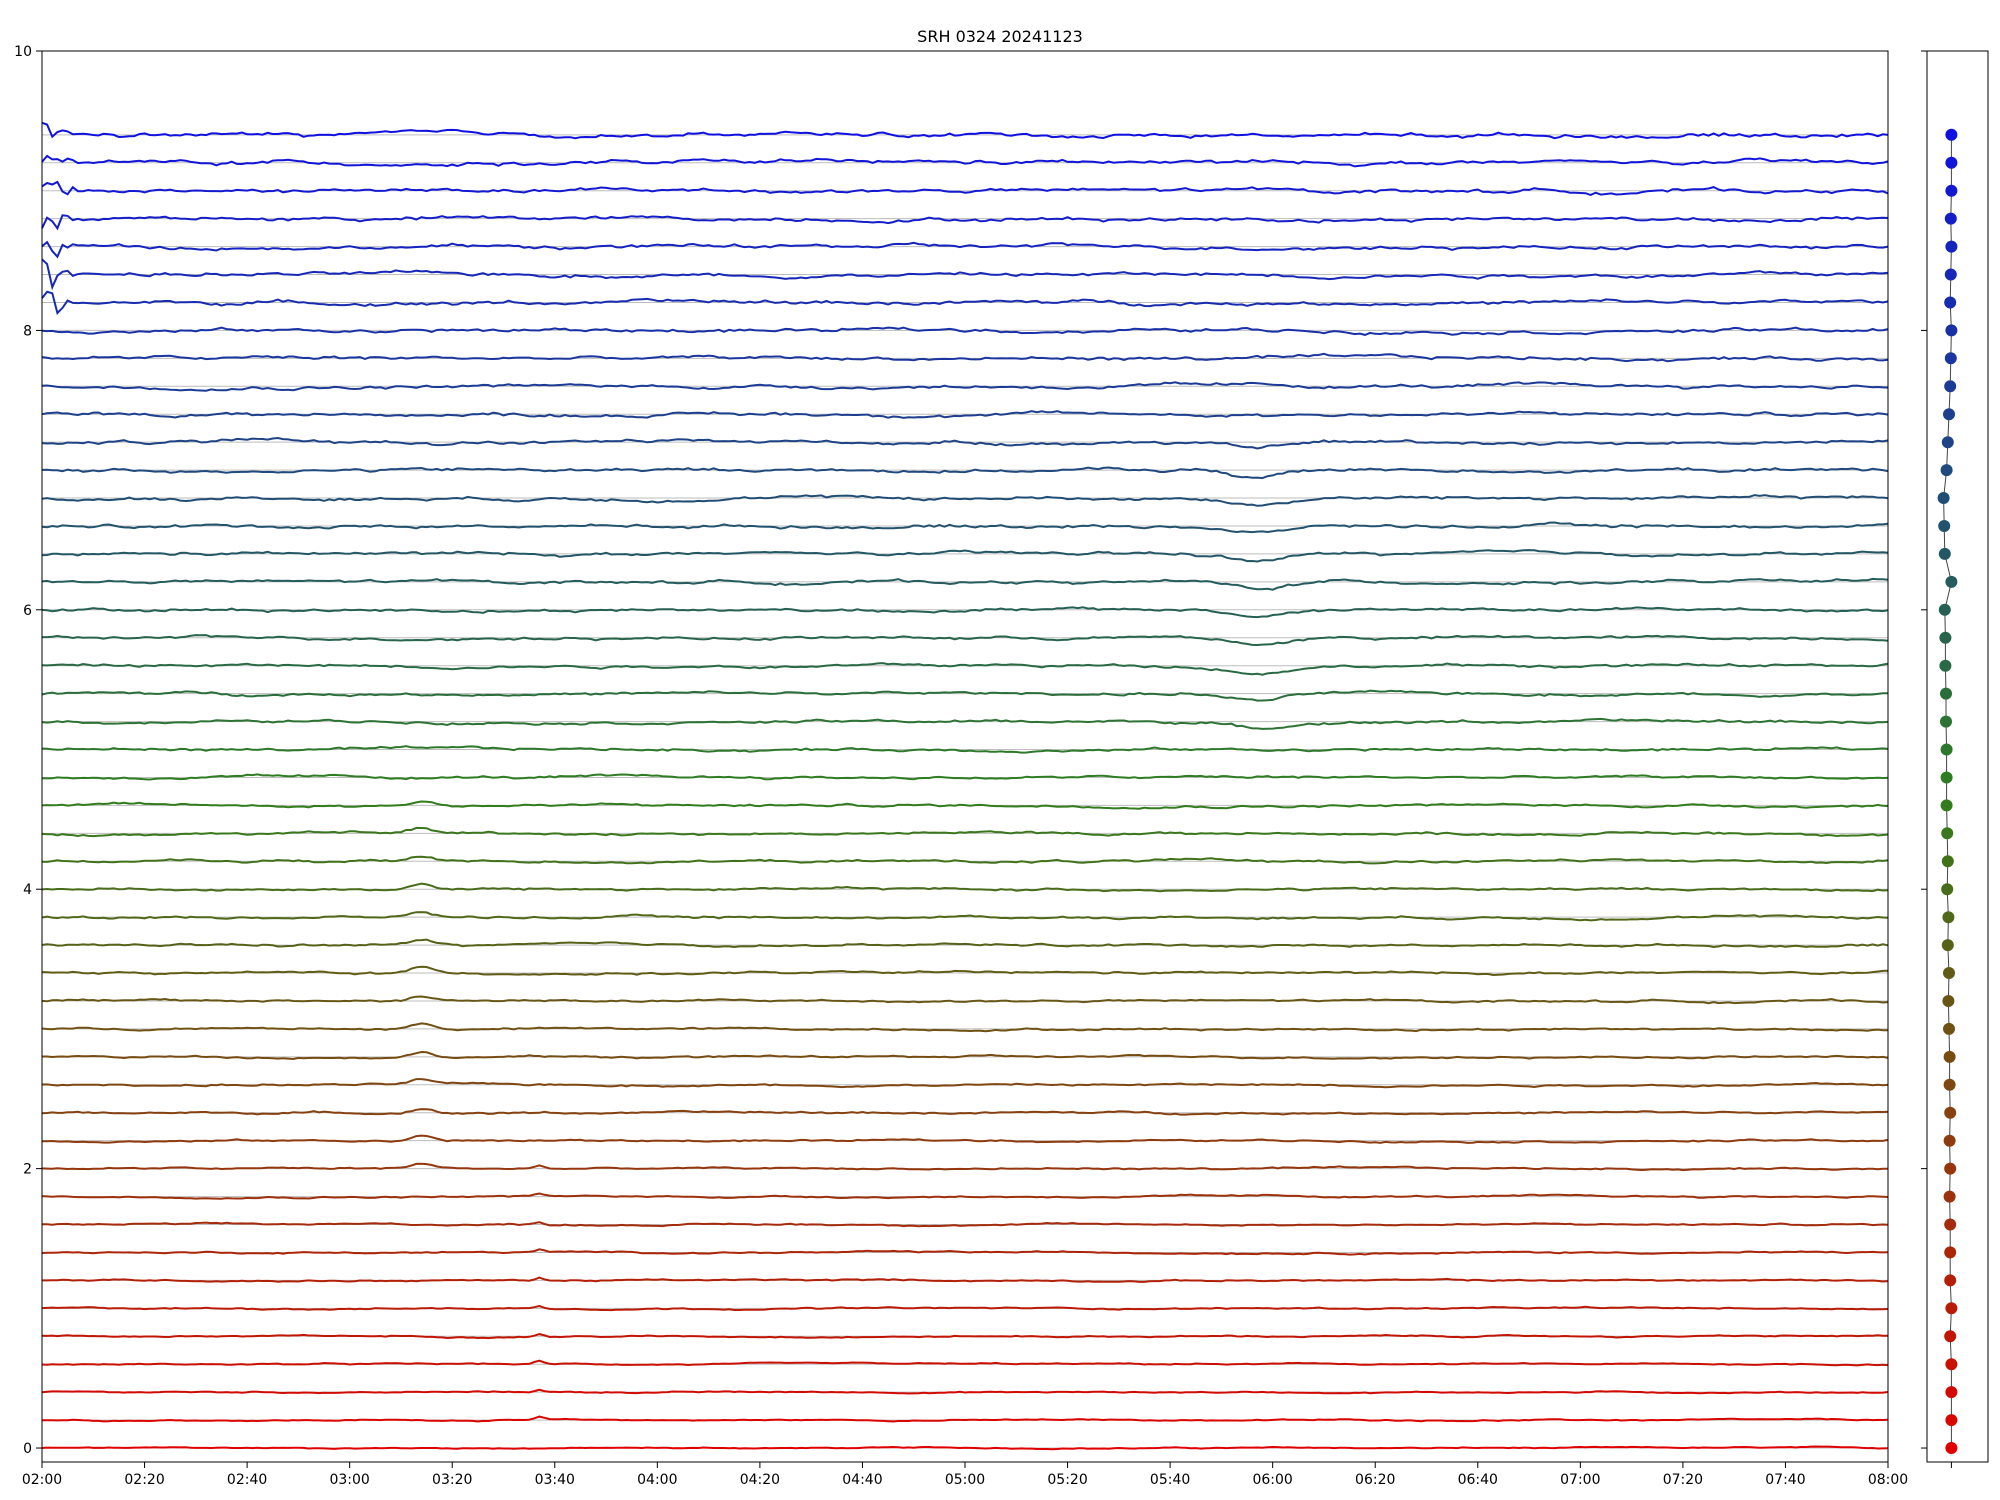  I want to click on side-profile-plot, so click(1955, 759).